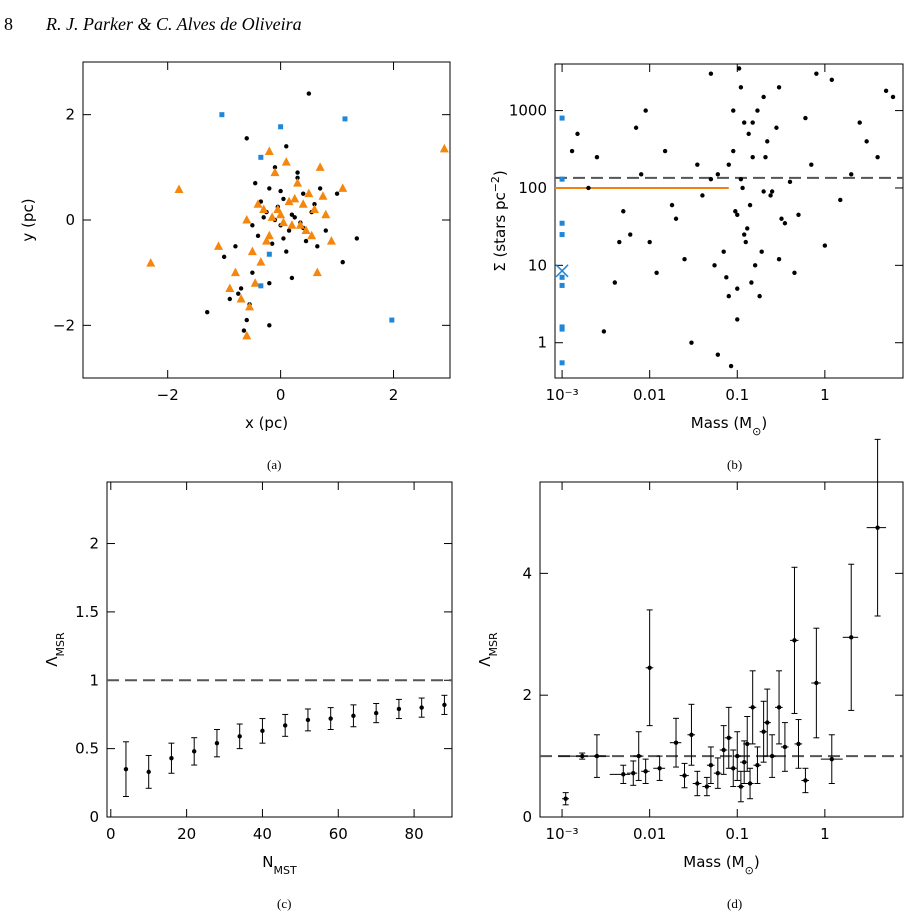  Describe the element at coordinates (737, 395) in the screenshot. I see `x-tick-label: 0.1` at that location.